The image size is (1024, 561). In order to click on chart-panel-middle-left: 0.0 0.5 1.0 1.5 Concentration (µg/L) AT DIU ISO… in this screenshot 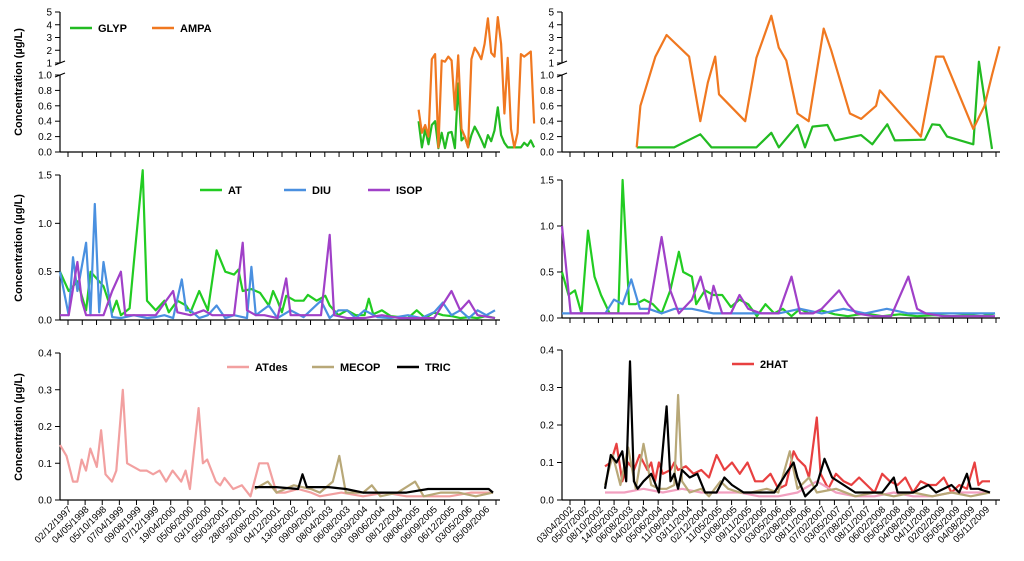, I will do `click(256, 248)`.